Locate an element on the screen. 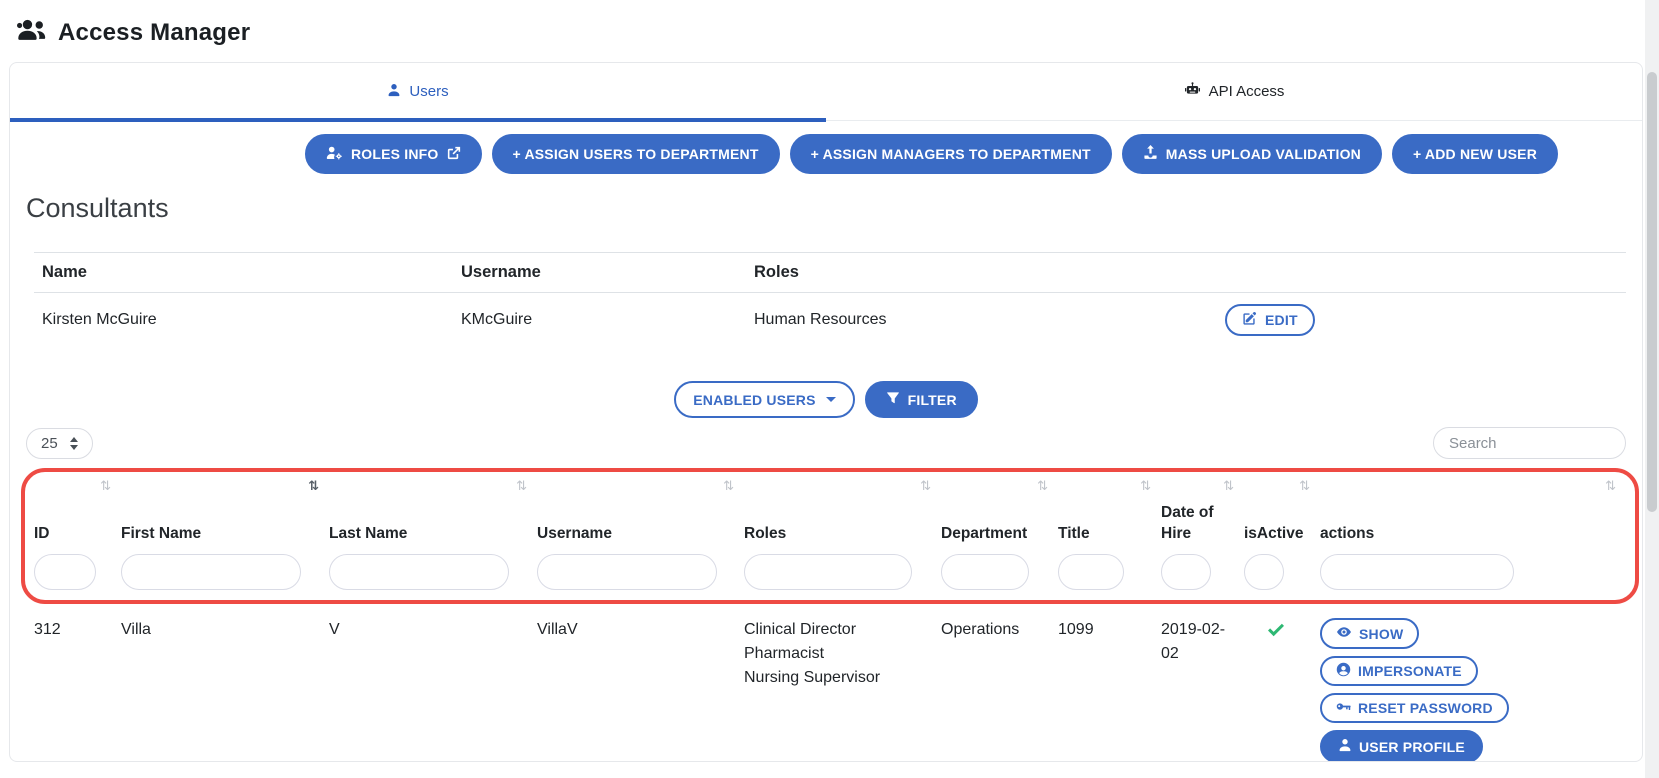  role-item: Pharmacist is located at coordinates (784, 653).